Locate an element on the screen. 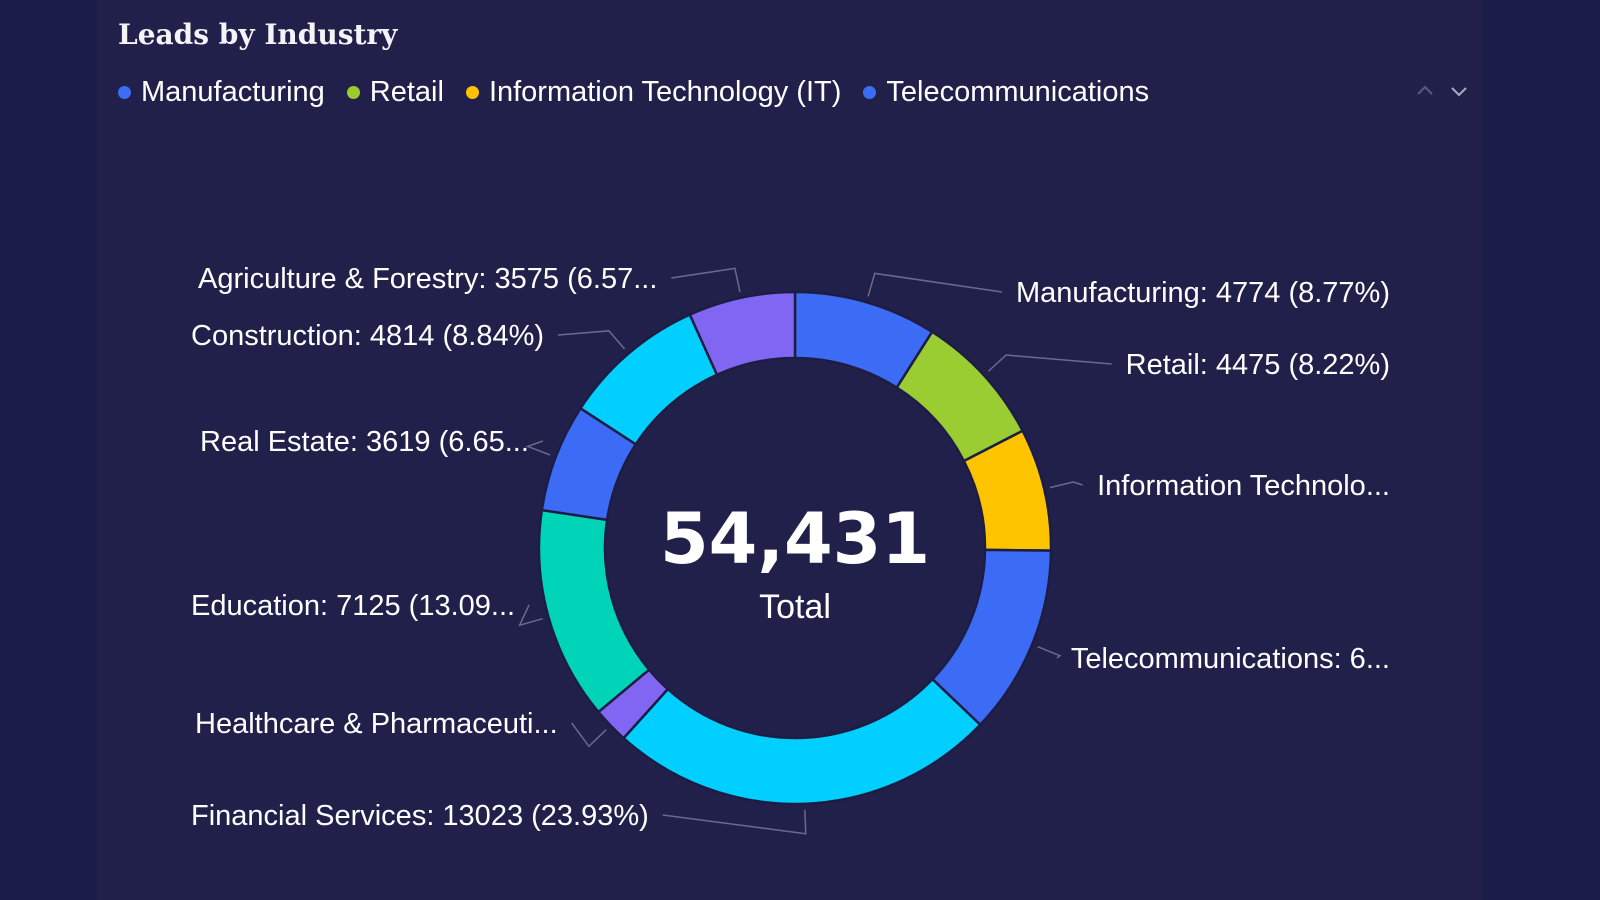  legend-label: Telecommunications is located at coordinates (1018, 91).